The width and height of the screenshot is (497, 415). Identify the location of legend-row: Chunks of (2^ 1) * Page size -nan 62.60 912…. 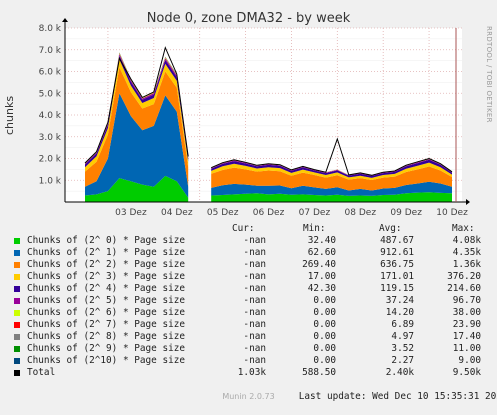
(247, 253).